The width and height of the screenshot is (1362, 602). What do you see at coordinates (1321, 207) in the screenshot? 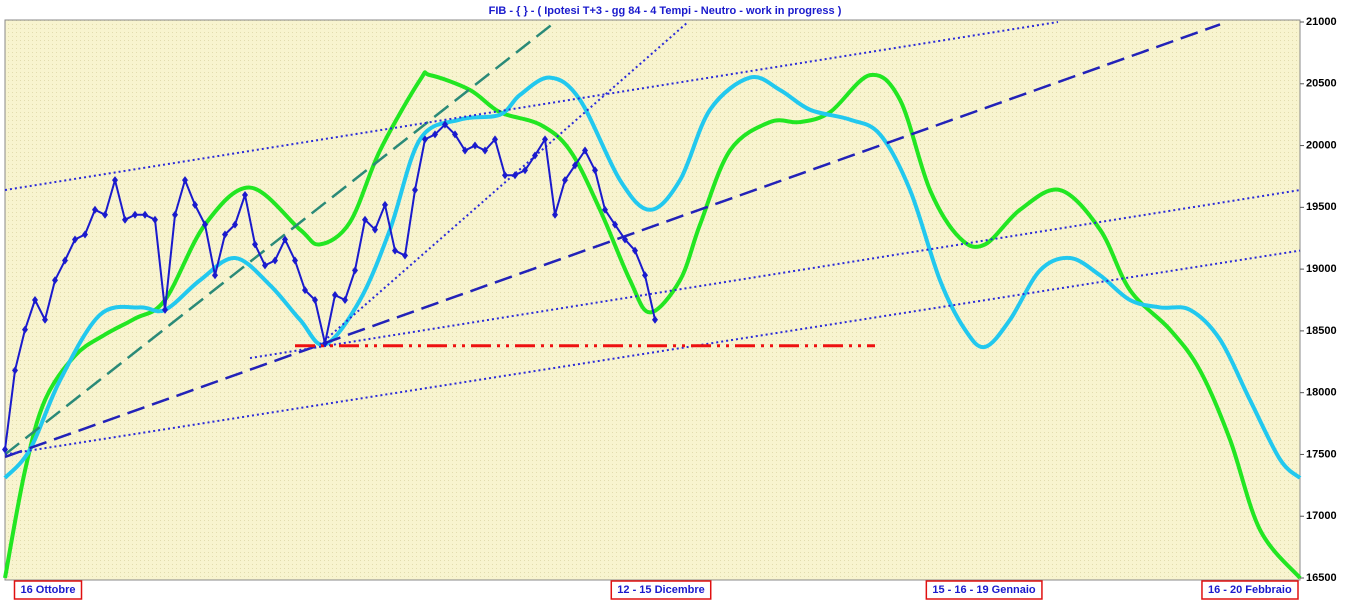
I see `y-tick-label: 19500` at bounding box center [1321, 207].